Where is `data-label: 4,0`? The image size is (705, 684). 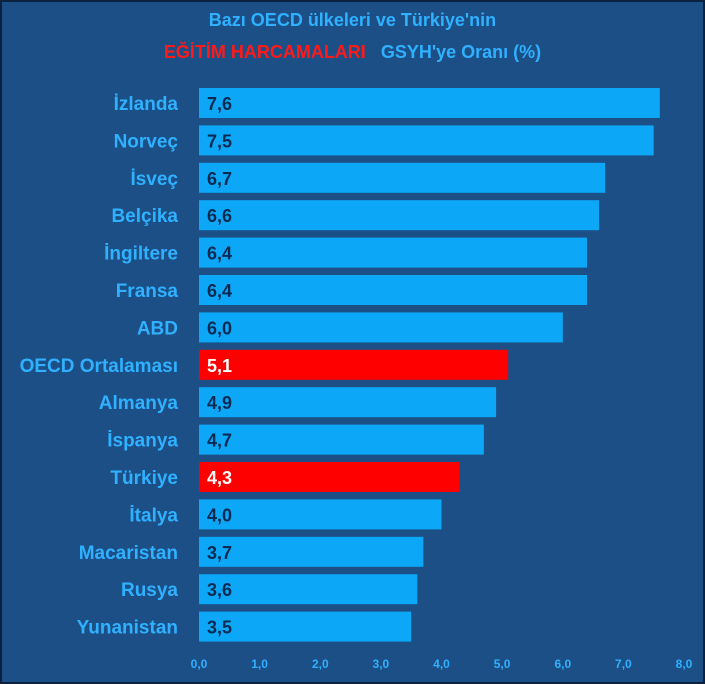
data-label: 4,0 is located at coordinates (219, 515).